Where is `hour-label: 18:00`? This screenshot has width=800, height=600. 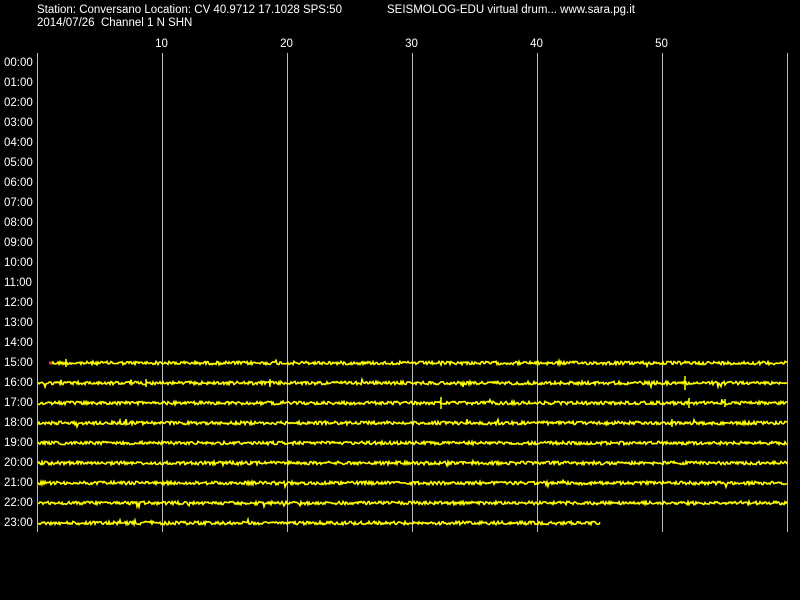 hour-label: 18:00 is located at coordinates (18, 423).